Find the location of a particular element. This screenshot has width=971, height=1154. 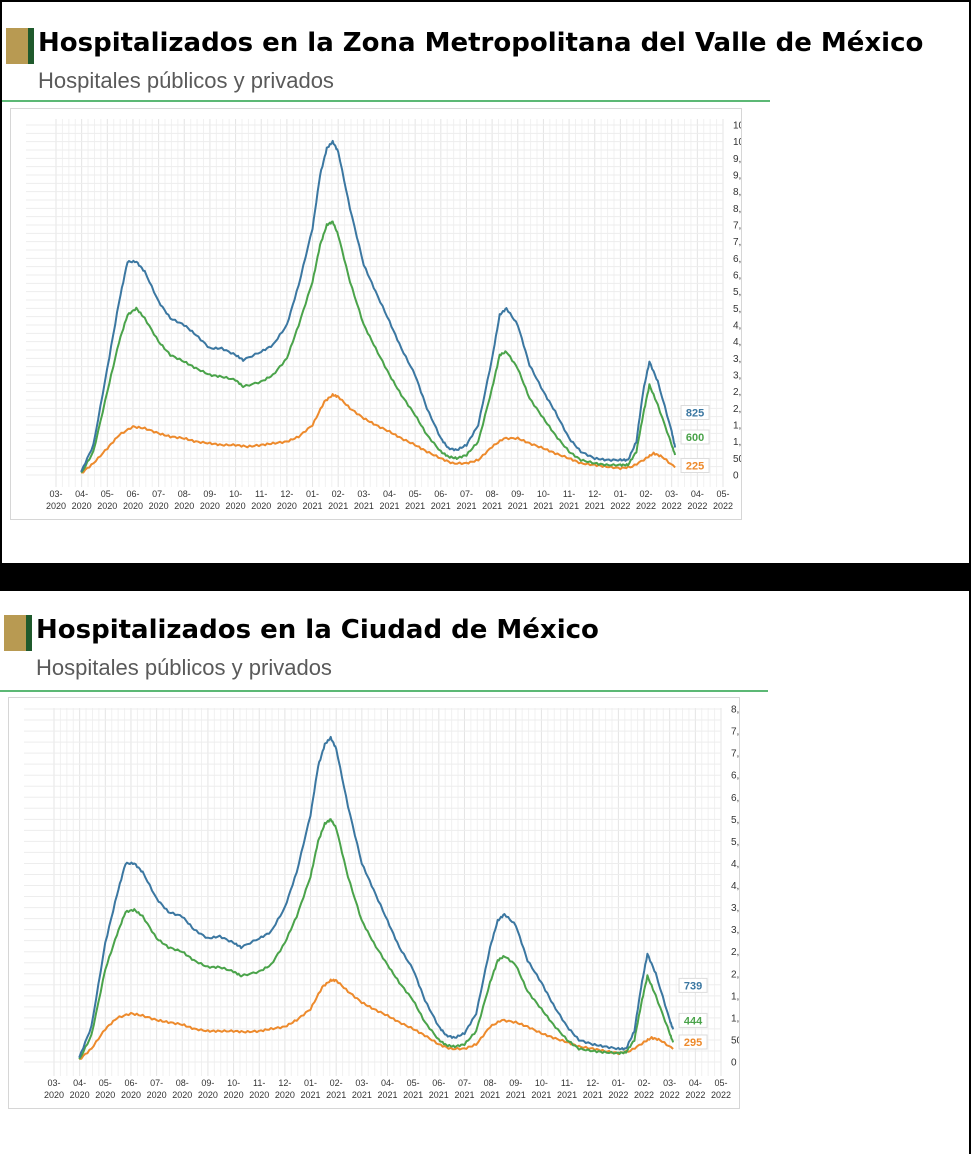

y-tick-label: 9,000 is located at coordinates (737, 176).